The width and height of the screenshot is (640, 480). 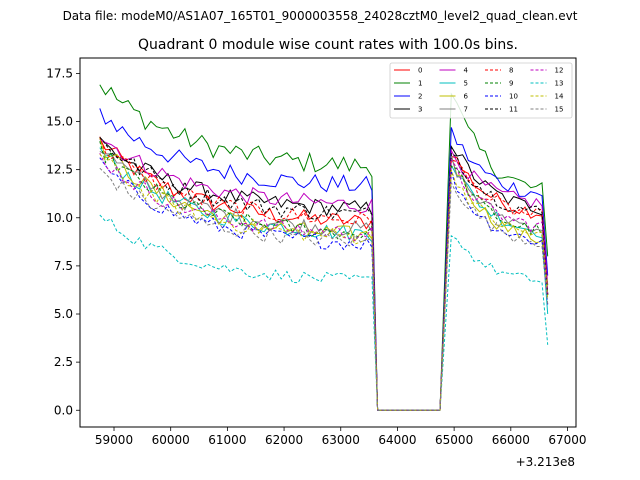 What do you see at coordinates (559, 110) in the screenshot?
I see `legend-label: 15` at bounding box center [559, 110].